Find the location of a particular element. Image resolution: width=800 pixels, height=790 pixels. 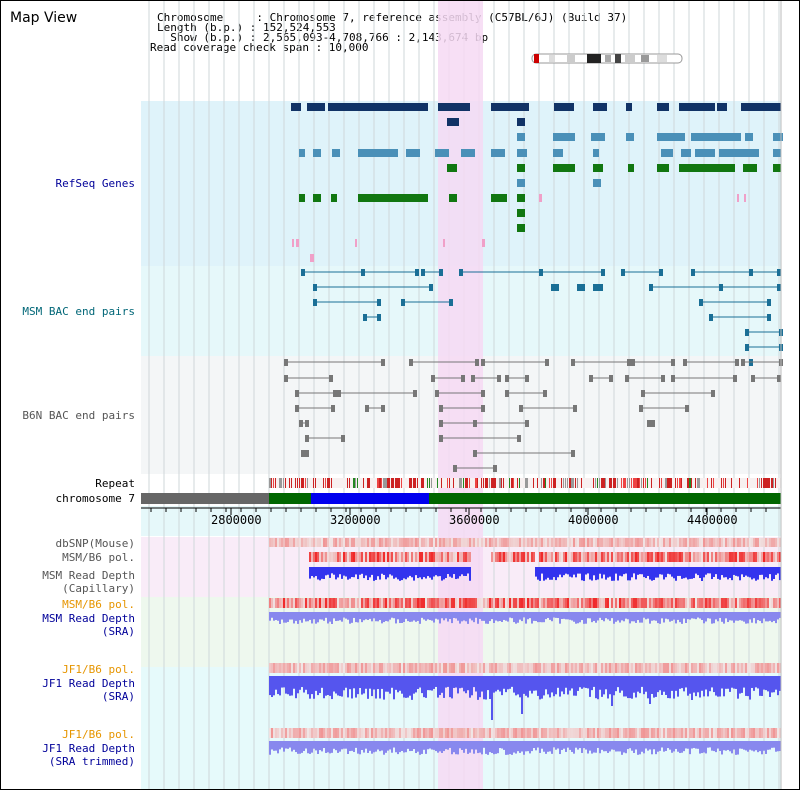

repeat-track-label: Repeat is located at coordinates (115, 483).